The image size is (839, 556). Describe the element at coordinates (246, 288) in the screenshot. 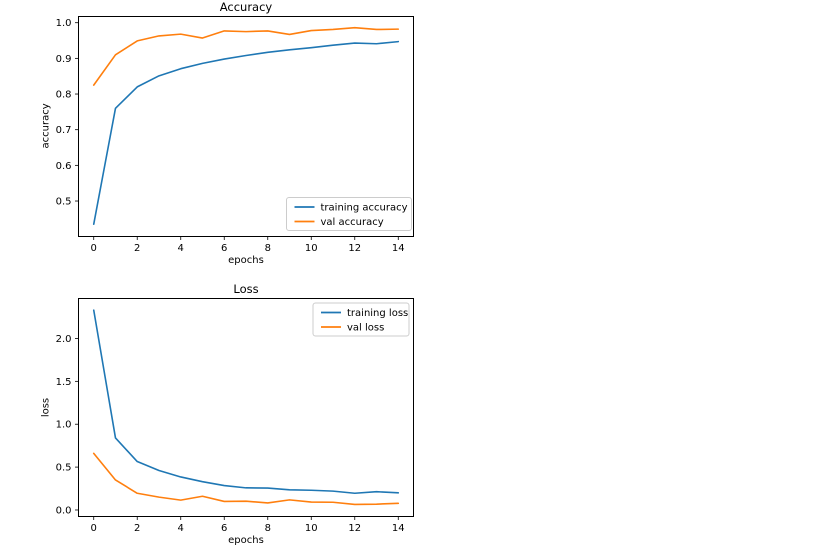

I see `loss-chart-title: Loss` at that location.